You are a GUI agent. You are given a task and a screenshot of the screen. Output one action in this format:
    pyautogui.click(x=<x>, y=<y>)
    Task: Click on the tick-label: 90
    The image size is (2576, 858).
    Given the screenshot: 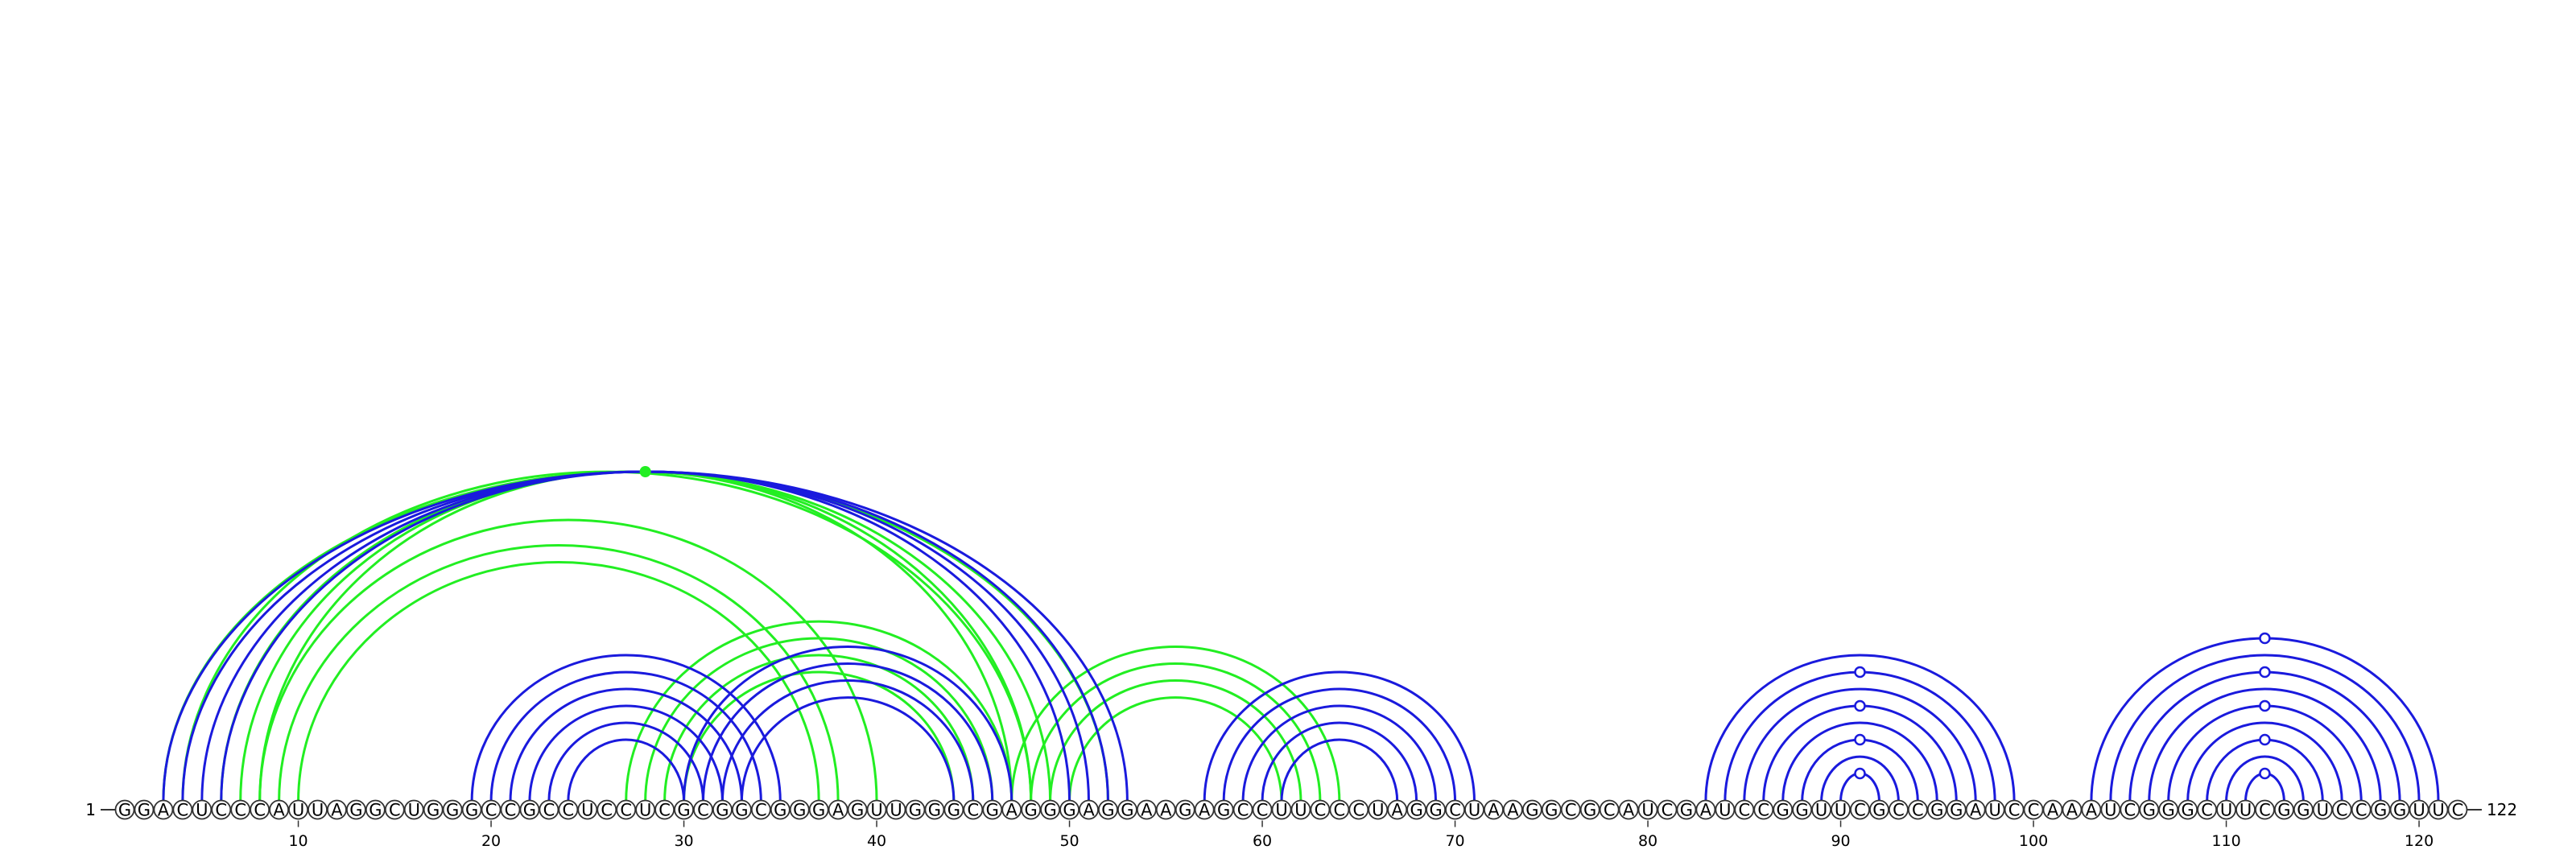 What is the action you would take?
    pyautogui.click(x=1840, y=841)
    